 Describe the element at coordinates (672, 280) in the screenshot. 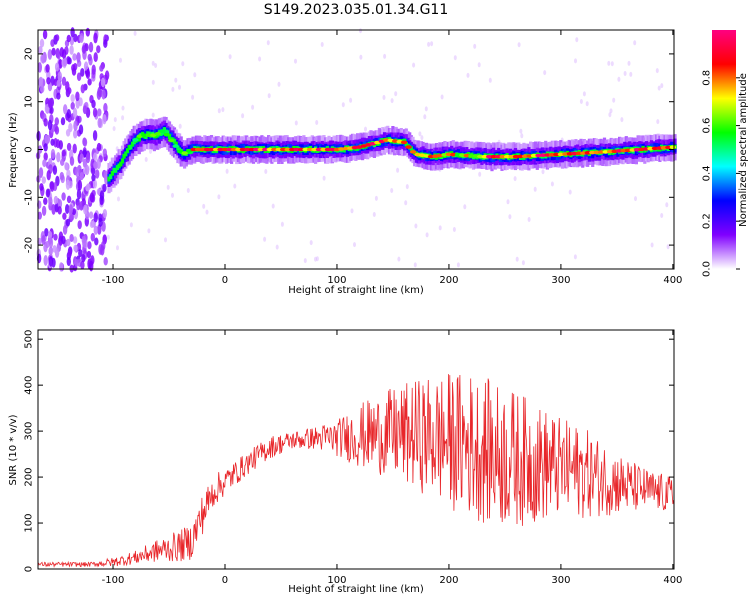

I see `x-tick-label: 400` at that location.